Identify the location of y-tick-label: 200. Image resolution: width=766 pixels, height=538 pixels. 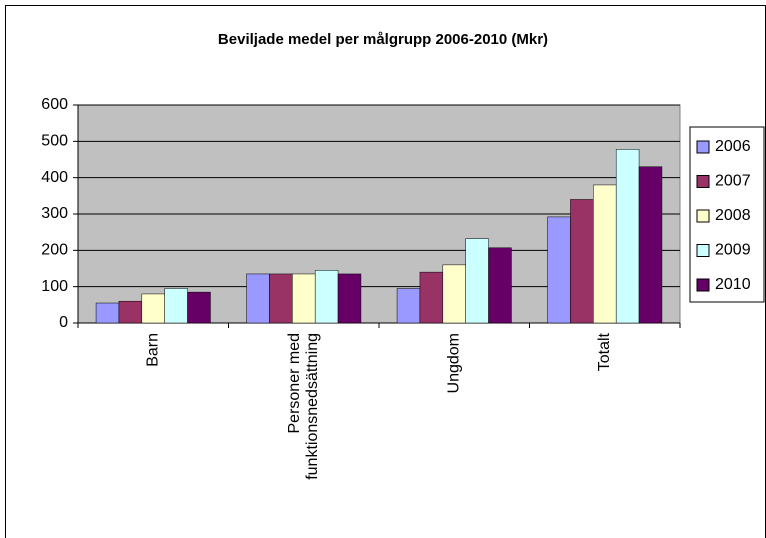
(54, 250).